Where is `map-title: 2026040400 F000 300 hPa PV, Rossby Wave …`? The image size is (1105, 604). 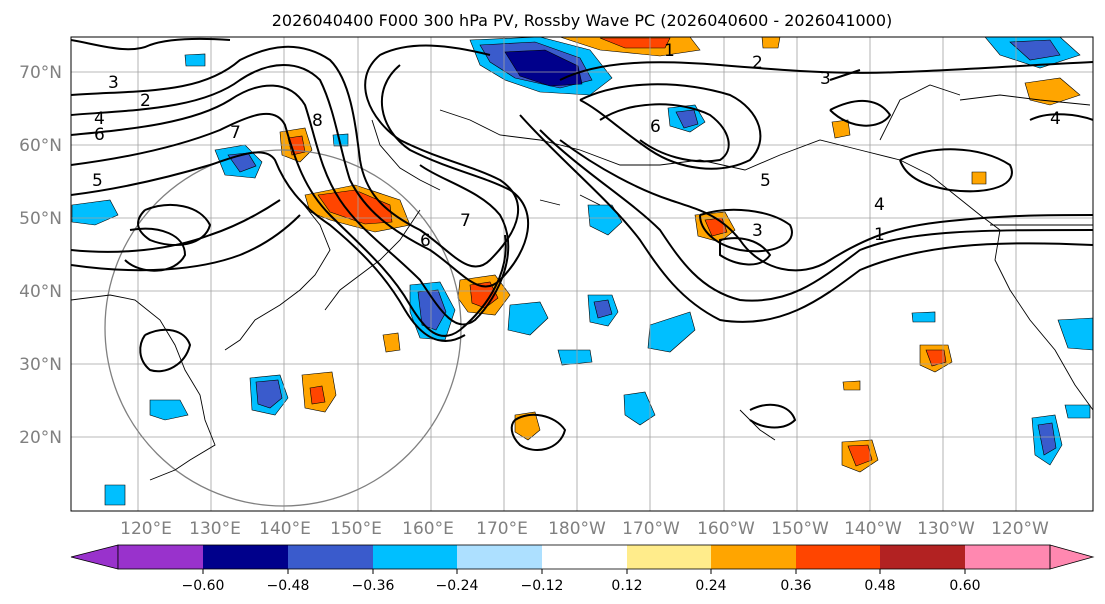 map-title: 2026040400 F000 300 hPa PV, Rossby Wave … is located at coordinates (582, 20).